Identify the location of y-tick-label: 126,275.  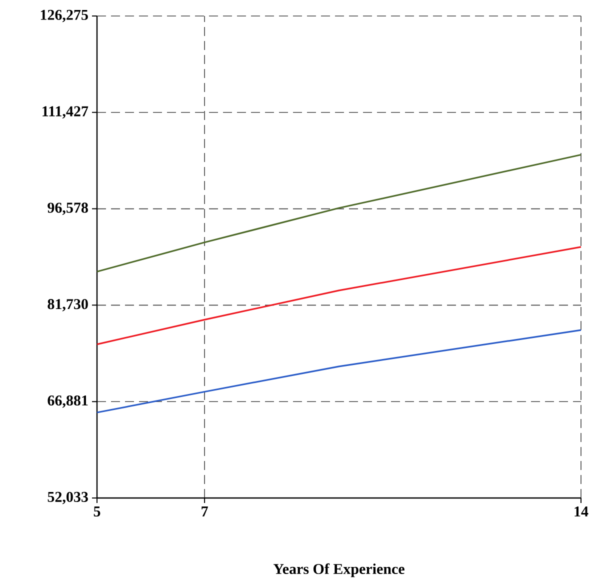
(64, 16).